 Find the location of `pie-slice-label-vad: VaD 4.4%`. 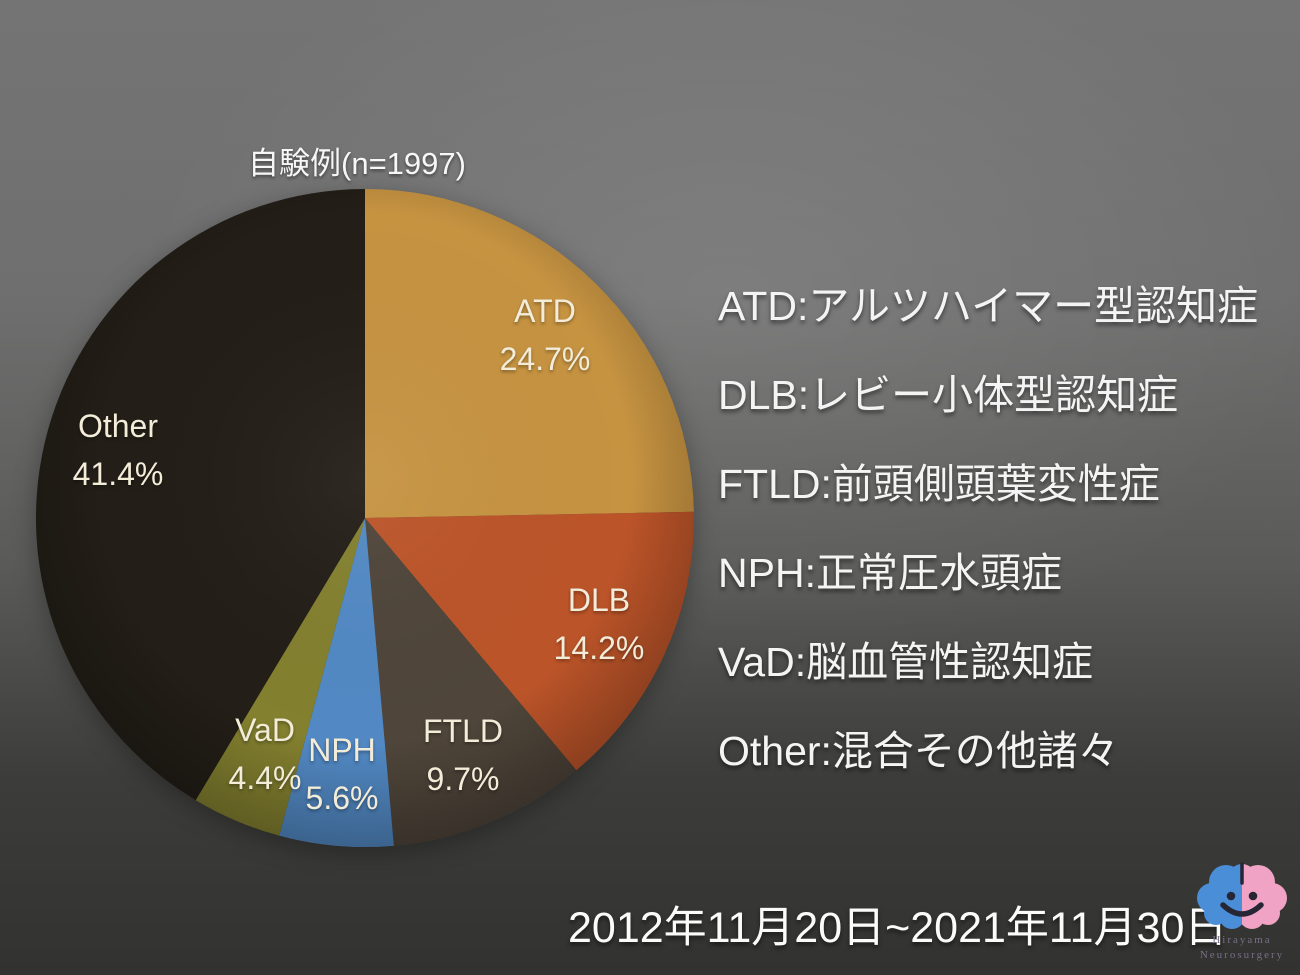

pie-slice-label-vad: VaD 4.4% is located at coordinates (265, 754).